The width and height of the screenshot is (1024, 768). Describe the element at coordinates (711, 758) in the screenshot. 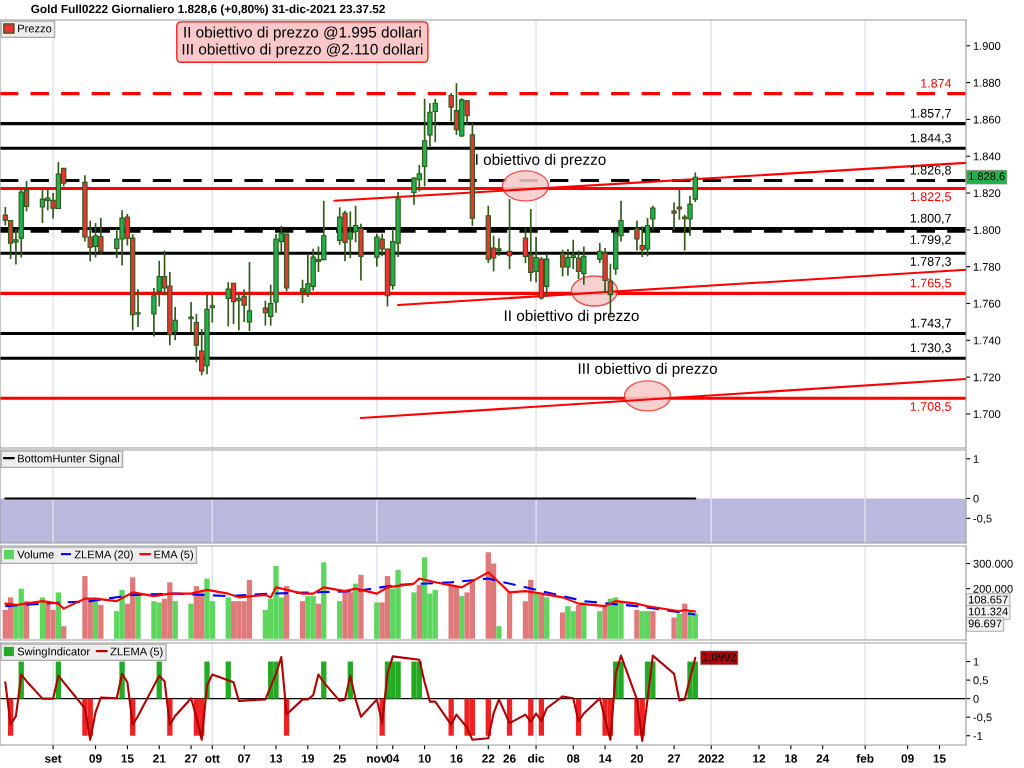

I see `x-tick-label: 2022` at that location.